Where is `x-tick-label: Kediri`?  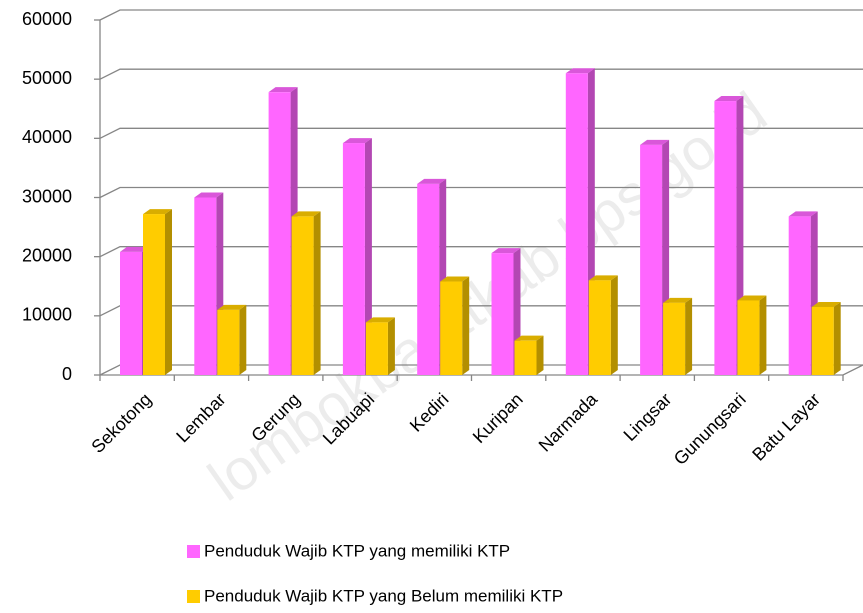 x-tick-label: Kediri is located at coordinates (429, 412).